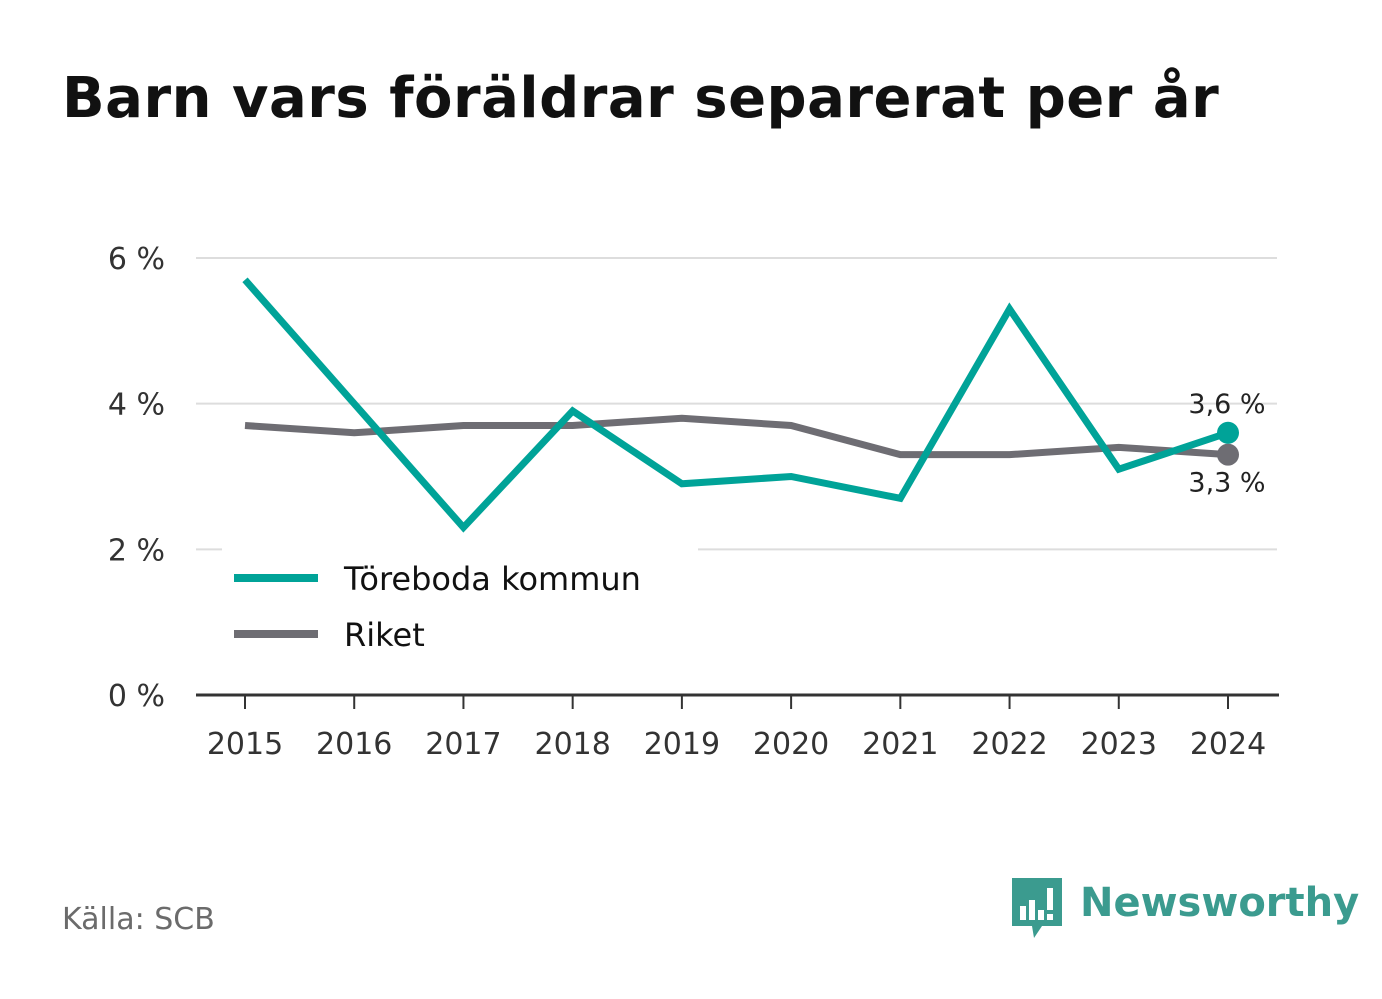 Image resolution: width=1382 pixels, height=999 pixels. What do you see at coordinates (1037, 908) in the screenshot?
I see `newsworthy-logo-icon` at bounding box center [1037, 908].